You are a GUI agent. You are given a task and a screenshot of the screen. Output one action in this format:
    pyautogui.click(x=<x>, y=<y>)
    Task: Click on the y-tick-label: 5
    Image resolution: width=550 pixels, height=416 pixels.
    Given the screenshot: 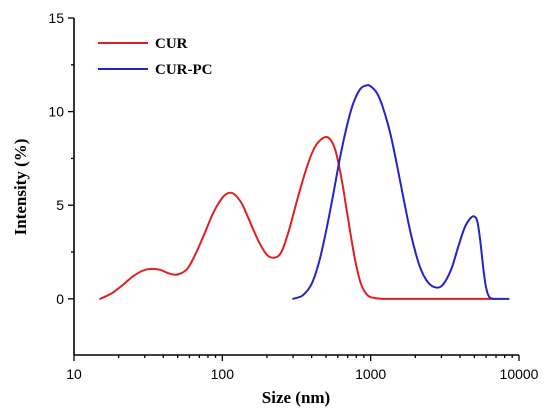 What is the action you would take?
    pyautogui.click(x=60, y=205)
    